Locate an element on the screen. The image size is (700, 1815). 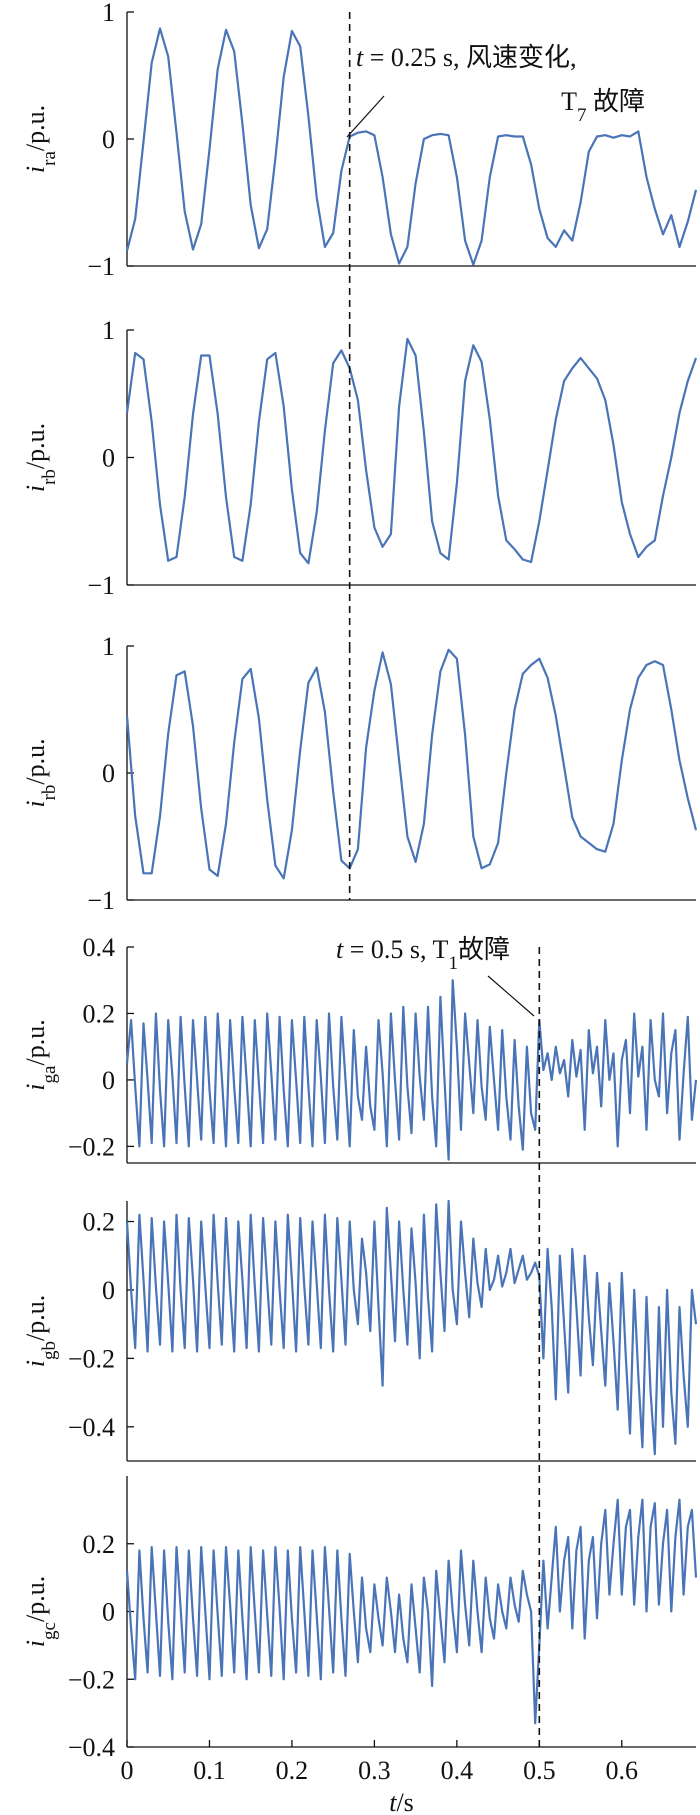
y-axis-label: igc/p.u. is located at coordinates (40, 1611).